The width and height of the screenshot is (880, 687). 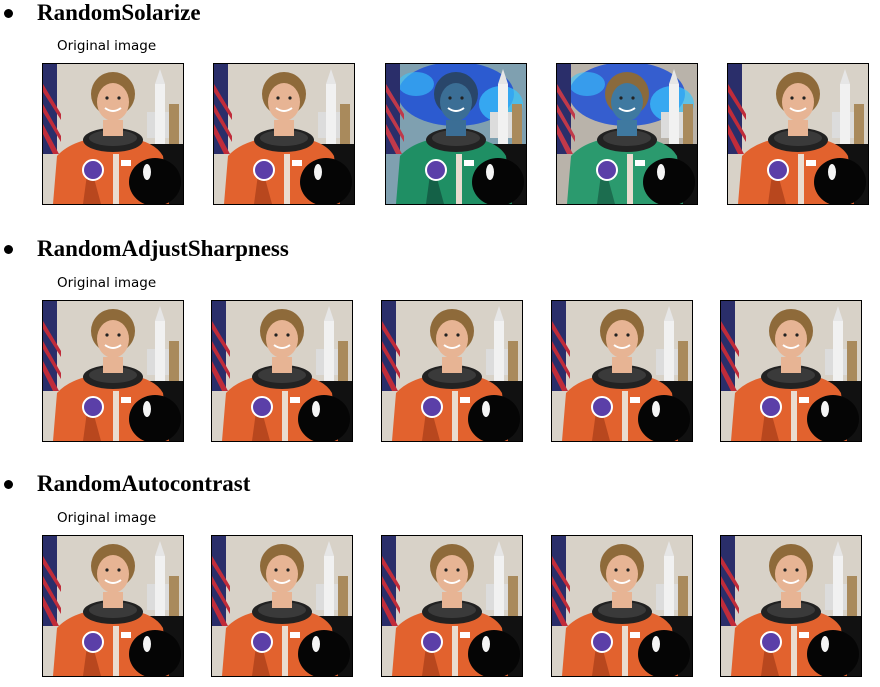 What do you see at coordinates (144, 483) in the screenshot?
I see `section-title: RandomAutocontrast` at bounding box center [144, 483].